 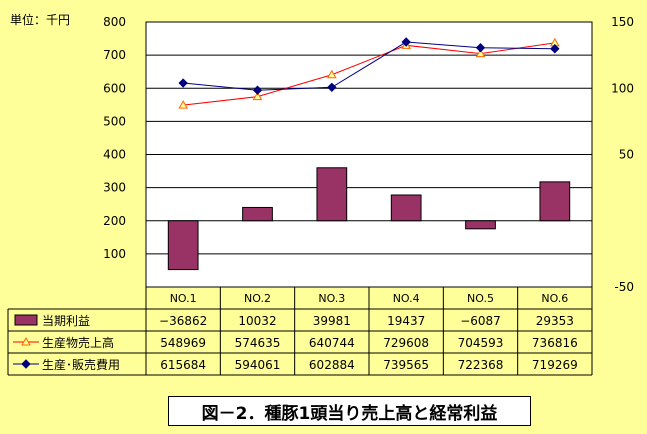 I want to click on table-cell: 729608, so click(x=406, y=343).